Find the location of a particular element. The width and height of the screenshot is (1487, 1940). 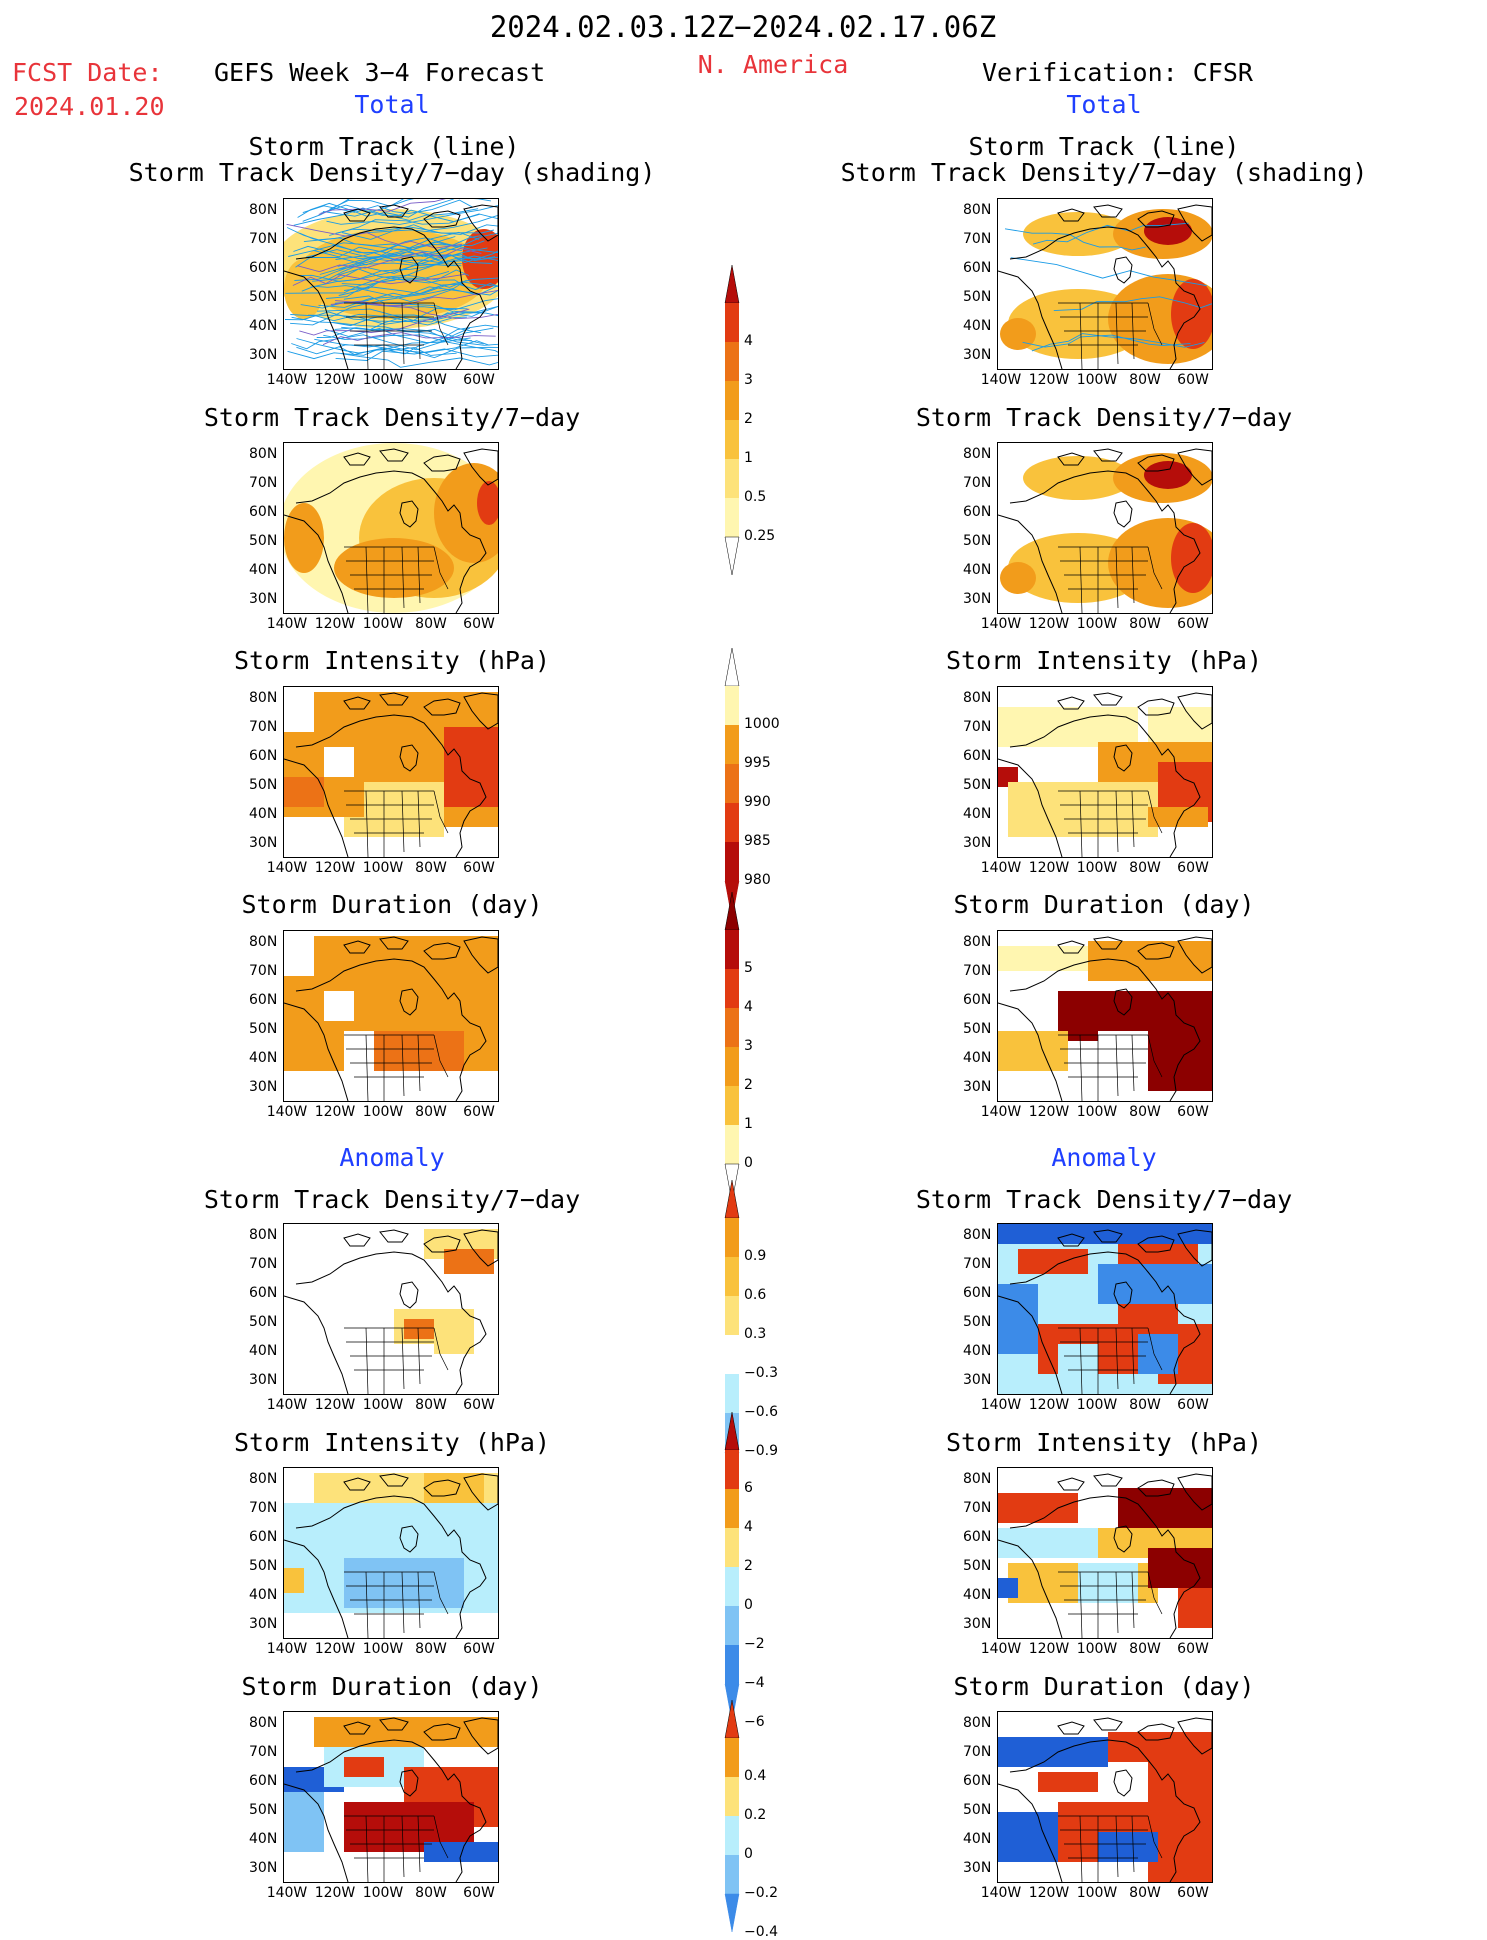

colorbar-intensity-anom is located at coordinates (732, 1567).